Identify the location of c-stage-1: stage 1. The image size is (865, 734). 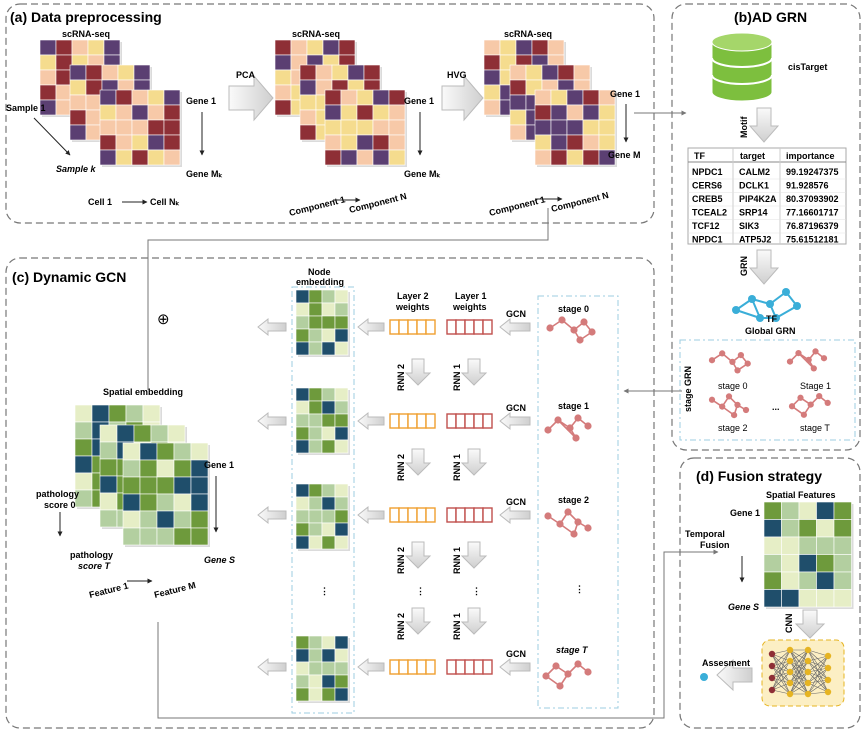
(573, 406).